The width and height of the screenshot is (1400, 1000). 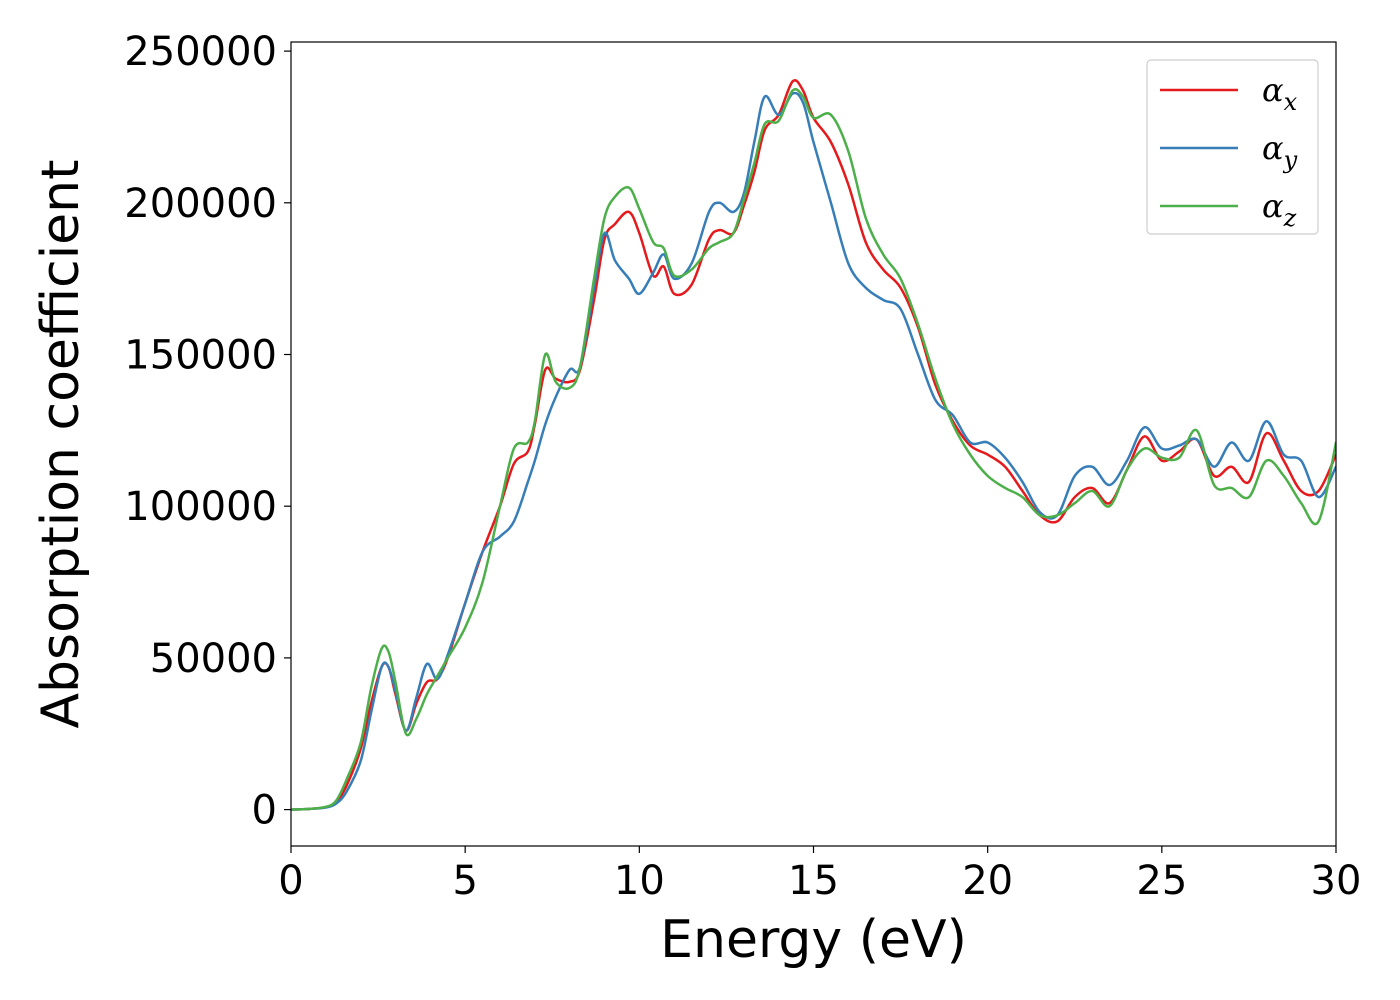 I want to click on x-tick-label: 20, so click(x=987, y=881).